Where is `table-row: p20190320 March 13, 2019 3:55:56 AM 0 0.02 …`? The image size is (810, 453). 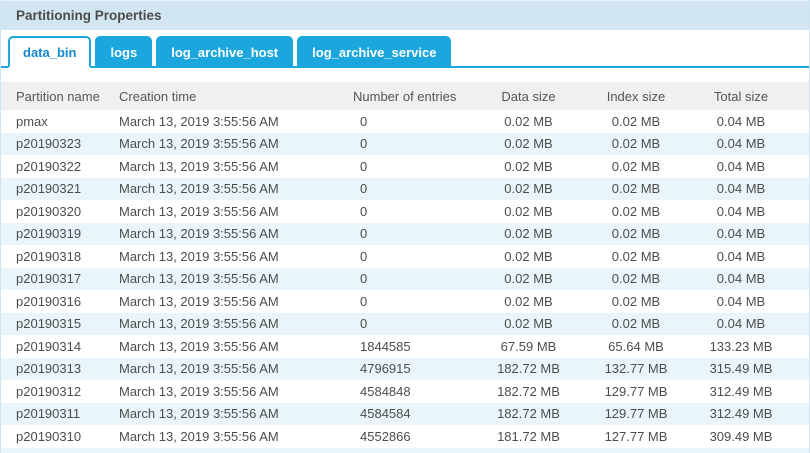
table-row: p20190320 March 13, 2019 3:55:56 AM 0 0.02 … is located at coordinates (405, 211).